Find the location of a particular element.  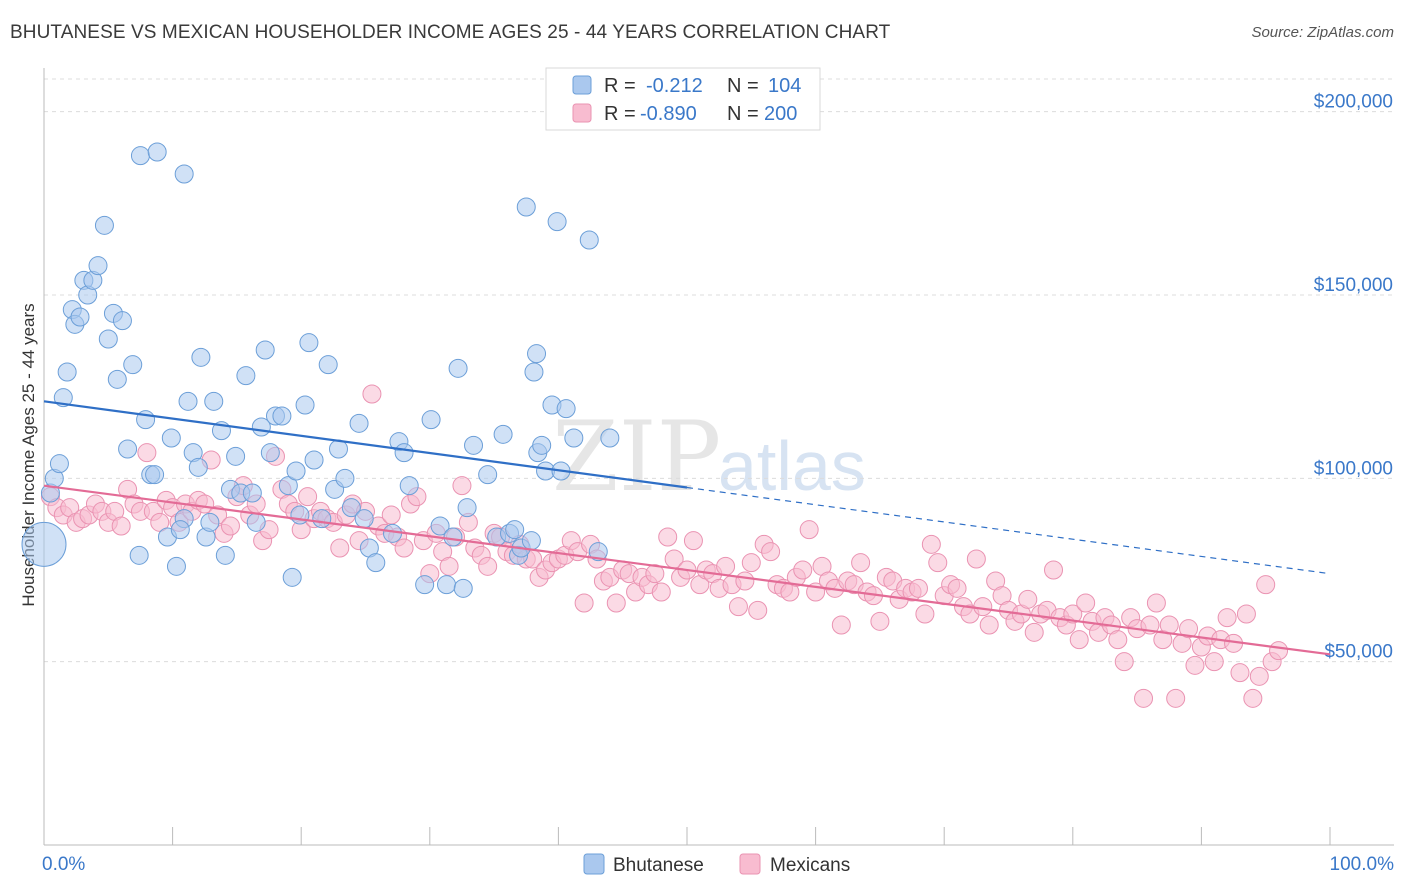

legend-r-value: -0.890 is located at coordinates (668, 114).